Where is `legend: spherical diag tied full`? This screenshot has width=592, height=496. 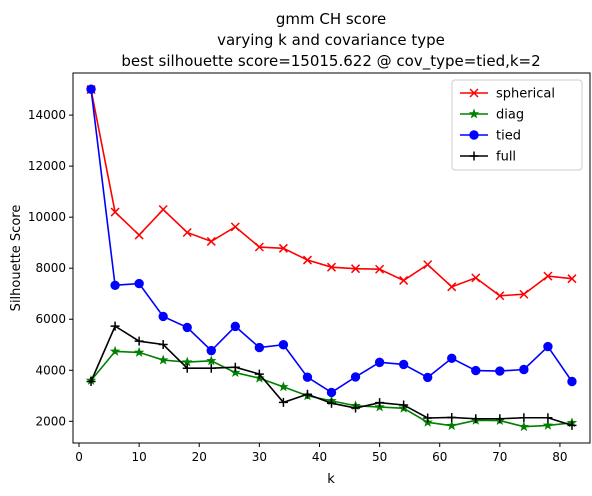 legend: spherical diag tied full is located at coordinates (517, 125).